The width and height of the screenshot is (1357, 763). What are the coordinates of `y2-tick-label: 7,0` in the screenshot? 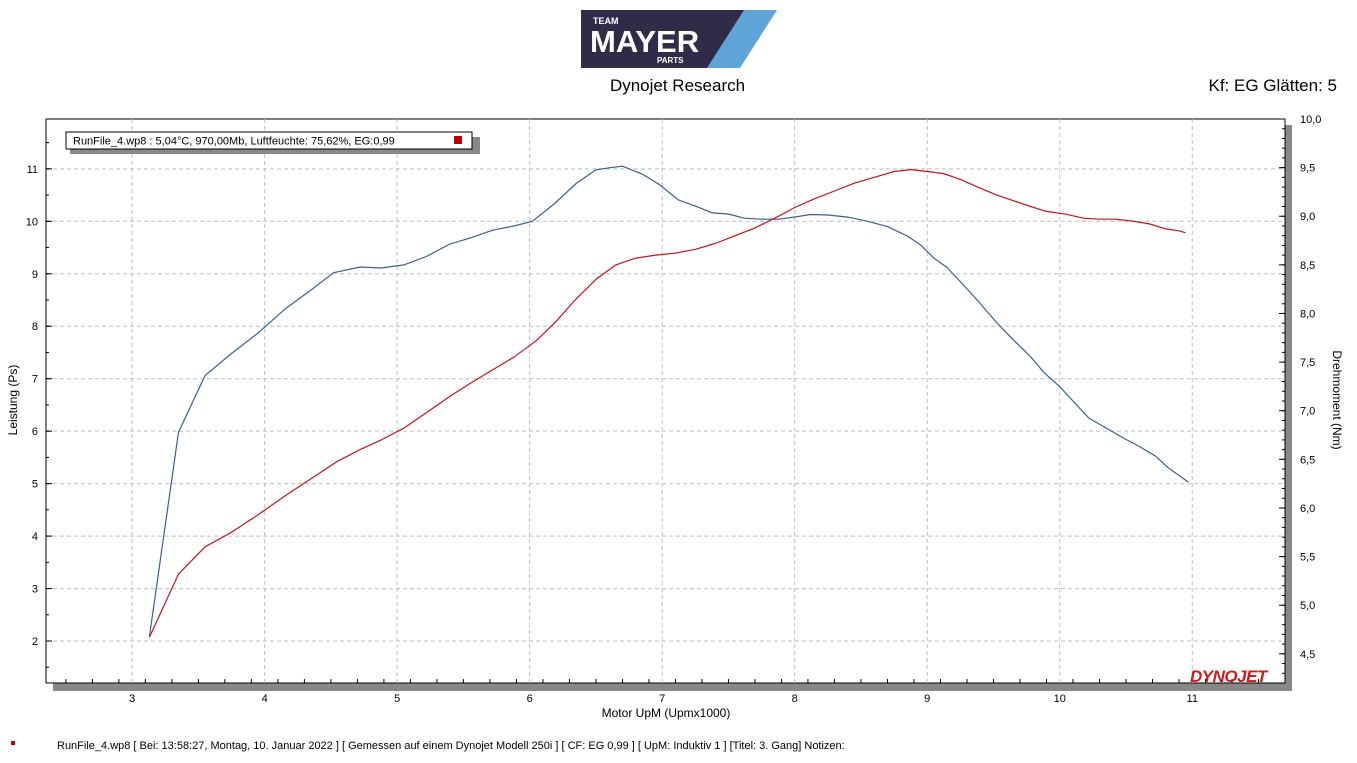 It's located at (1307, 412).